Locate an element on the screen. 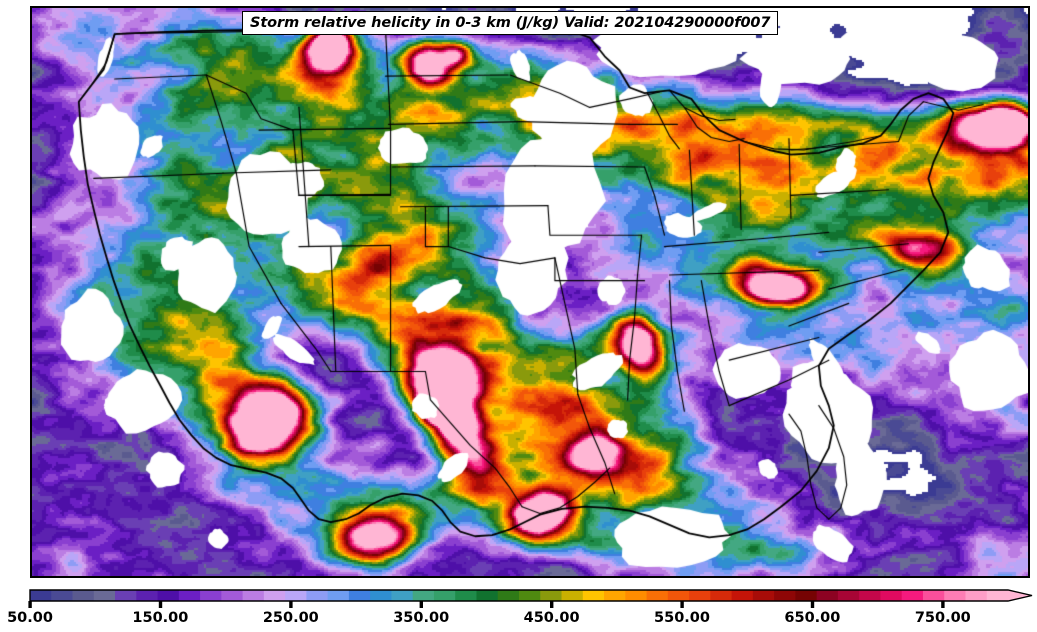 The width and height of the screenshot is (1037, 632). colorbar-tick-label: 250.00 is located at coordinates (291, 618).